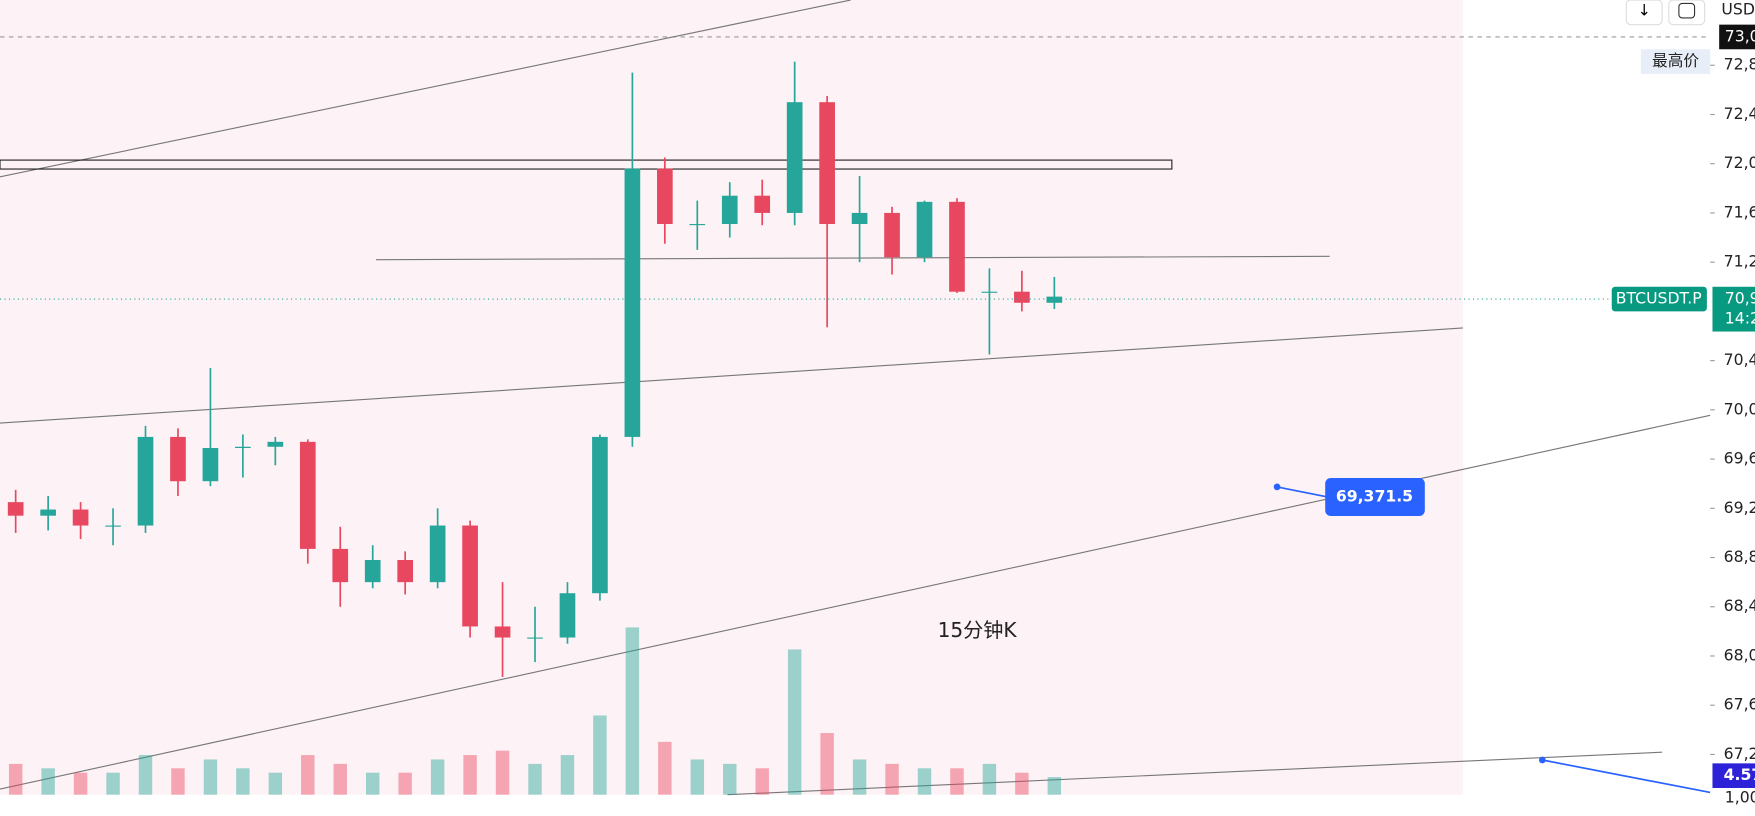  What do you see at coordinates (1739, 408) in the screenshot?
I see `y-tick-label: 70,0` at bounding box center [1739, 408].